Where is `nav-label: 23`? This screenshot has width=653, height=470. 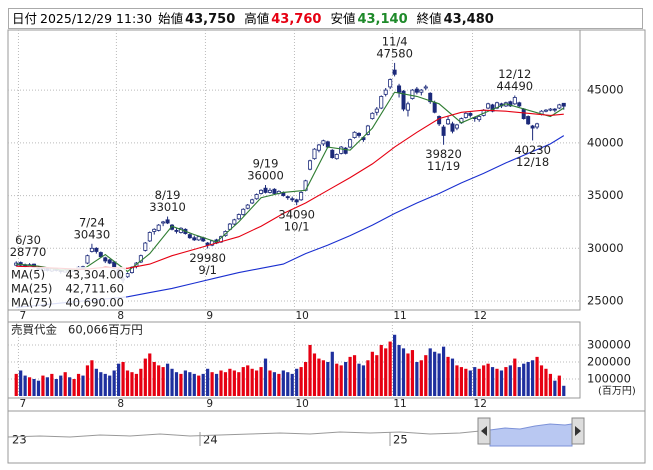
nav-label: 23 is located at coordinates (19, 440).